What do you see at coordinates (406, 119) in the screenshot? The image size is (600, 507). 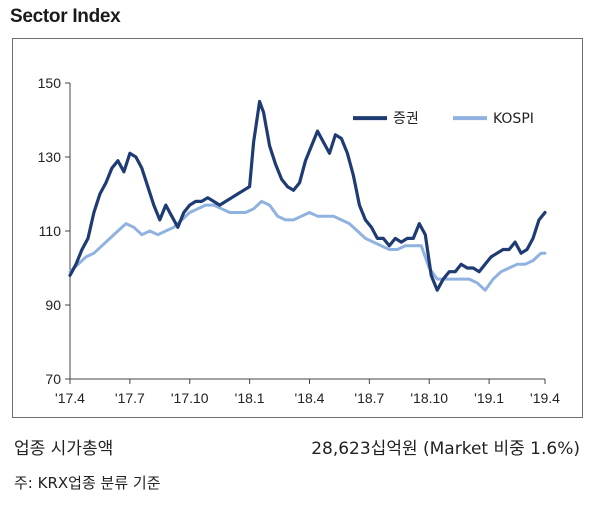 I see `legend-securities-label: 증권` at bounding box center [406, 119].